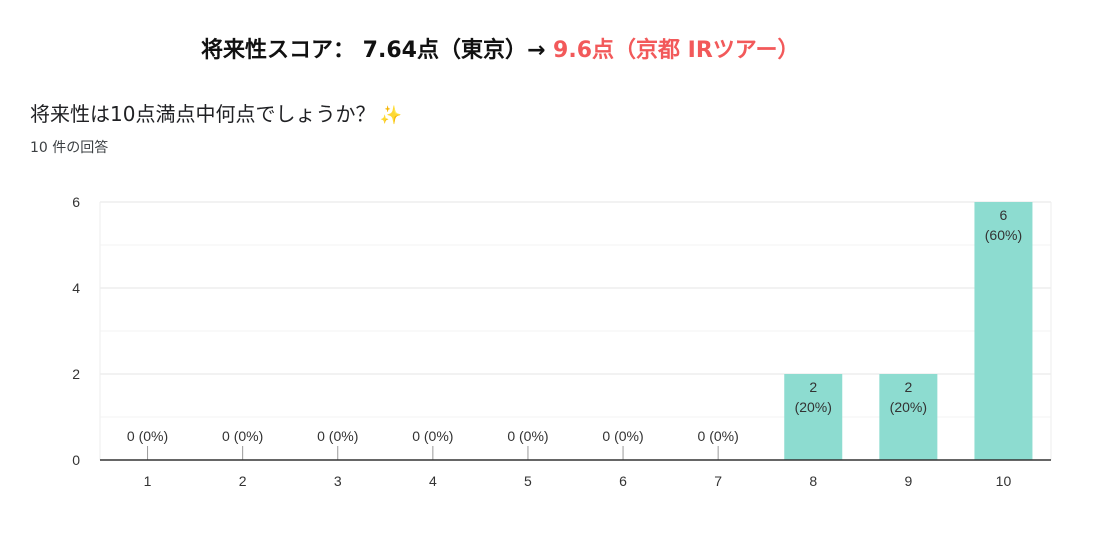 The width and height of the screenshot is (1114, 554). What do you see at coordinates (76, 460) in the screenshot?
I see `y-tick-label: 0` at bounding box center [76, 460].